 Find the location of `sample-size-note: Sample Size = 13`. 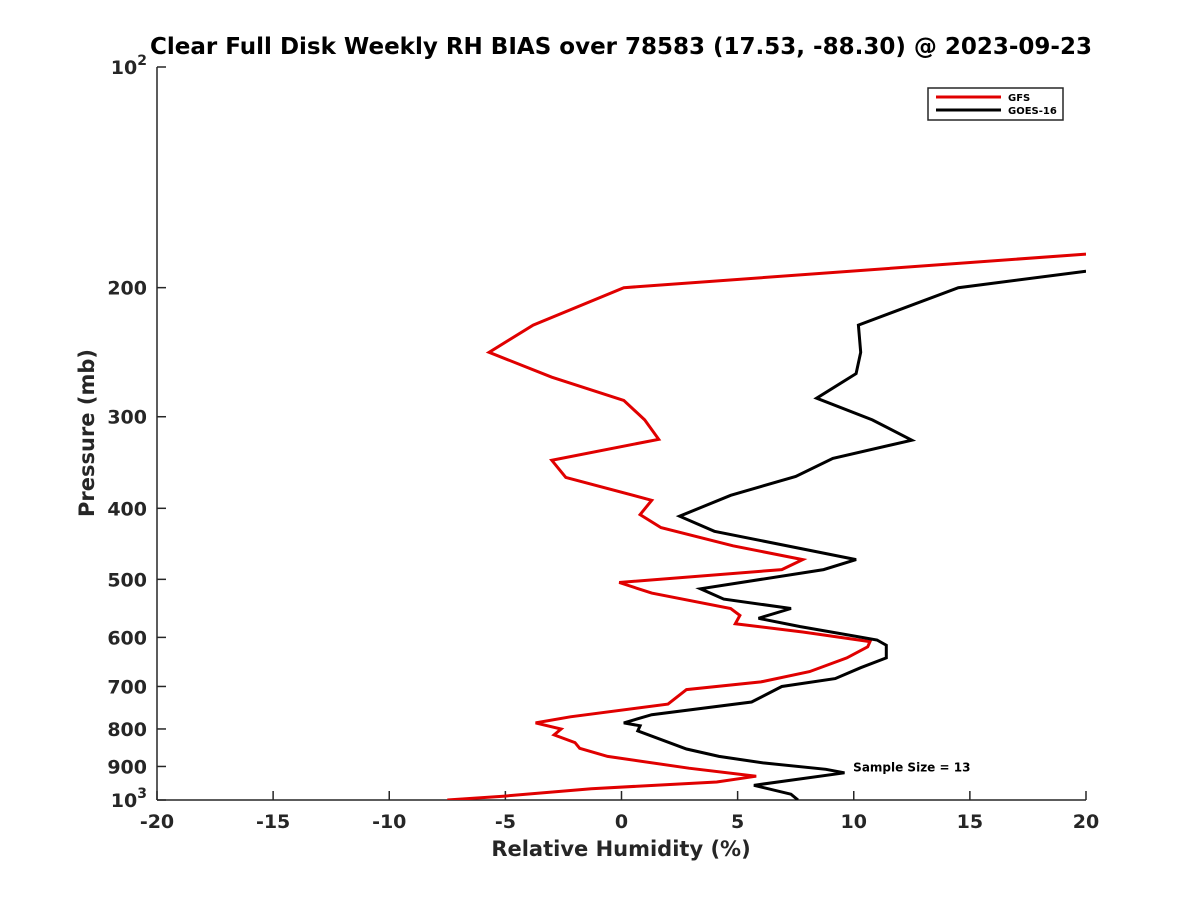

sample-size-note: Sample Size = 13 is located at coordinates (911, 767).